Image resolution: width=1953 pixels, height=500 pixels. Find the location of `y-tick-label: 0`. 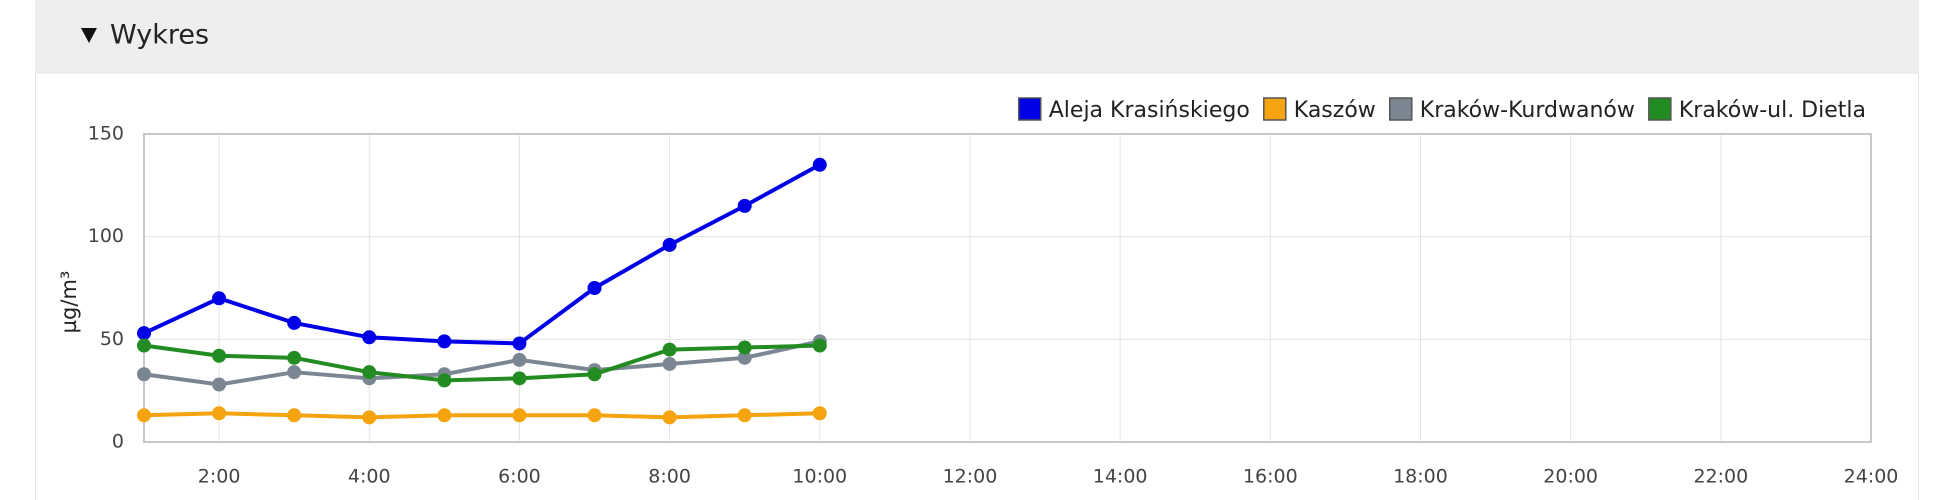

y-tick-label: 0 is located at coordinates (118, 442).